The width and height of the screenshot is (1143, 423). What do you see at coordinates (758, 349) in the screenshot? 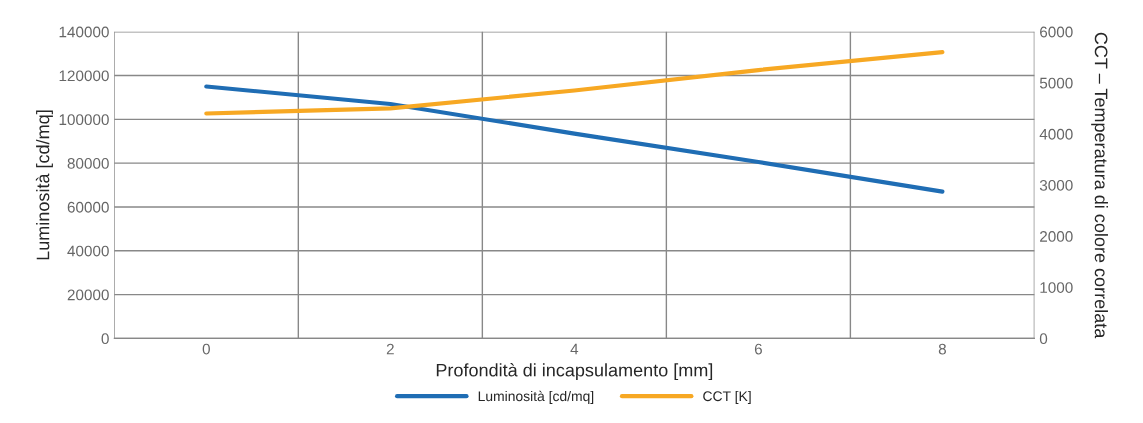
I see `x-tick-label: 6` at bounding box center [758, 349].